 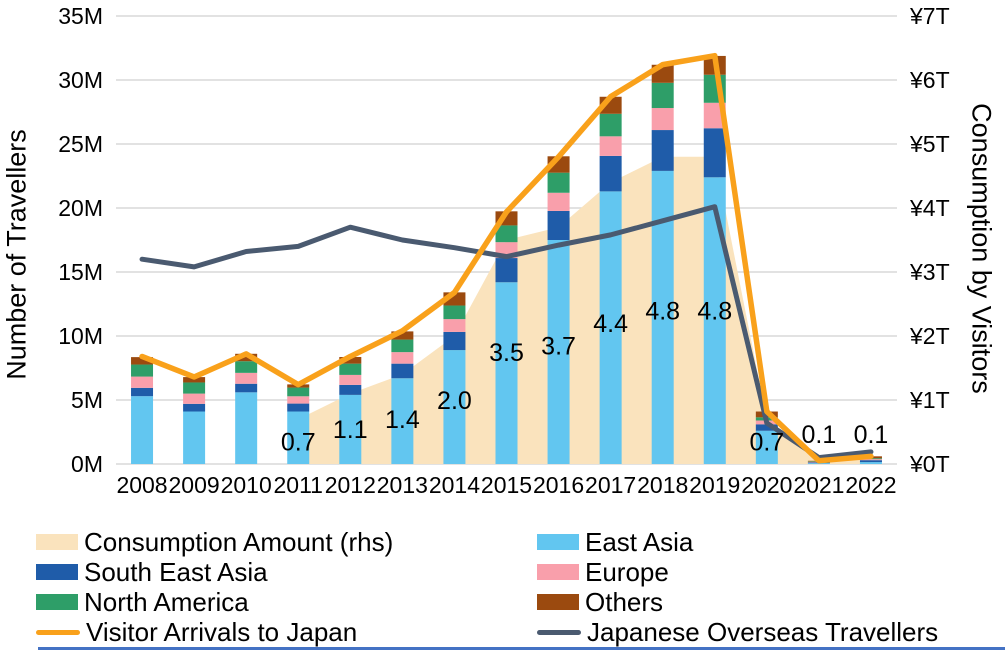 What do you see at coordinates (142, 382) in the screenshot?
I see `bar-segment-europe-2008` at bounding box center [142, 382].